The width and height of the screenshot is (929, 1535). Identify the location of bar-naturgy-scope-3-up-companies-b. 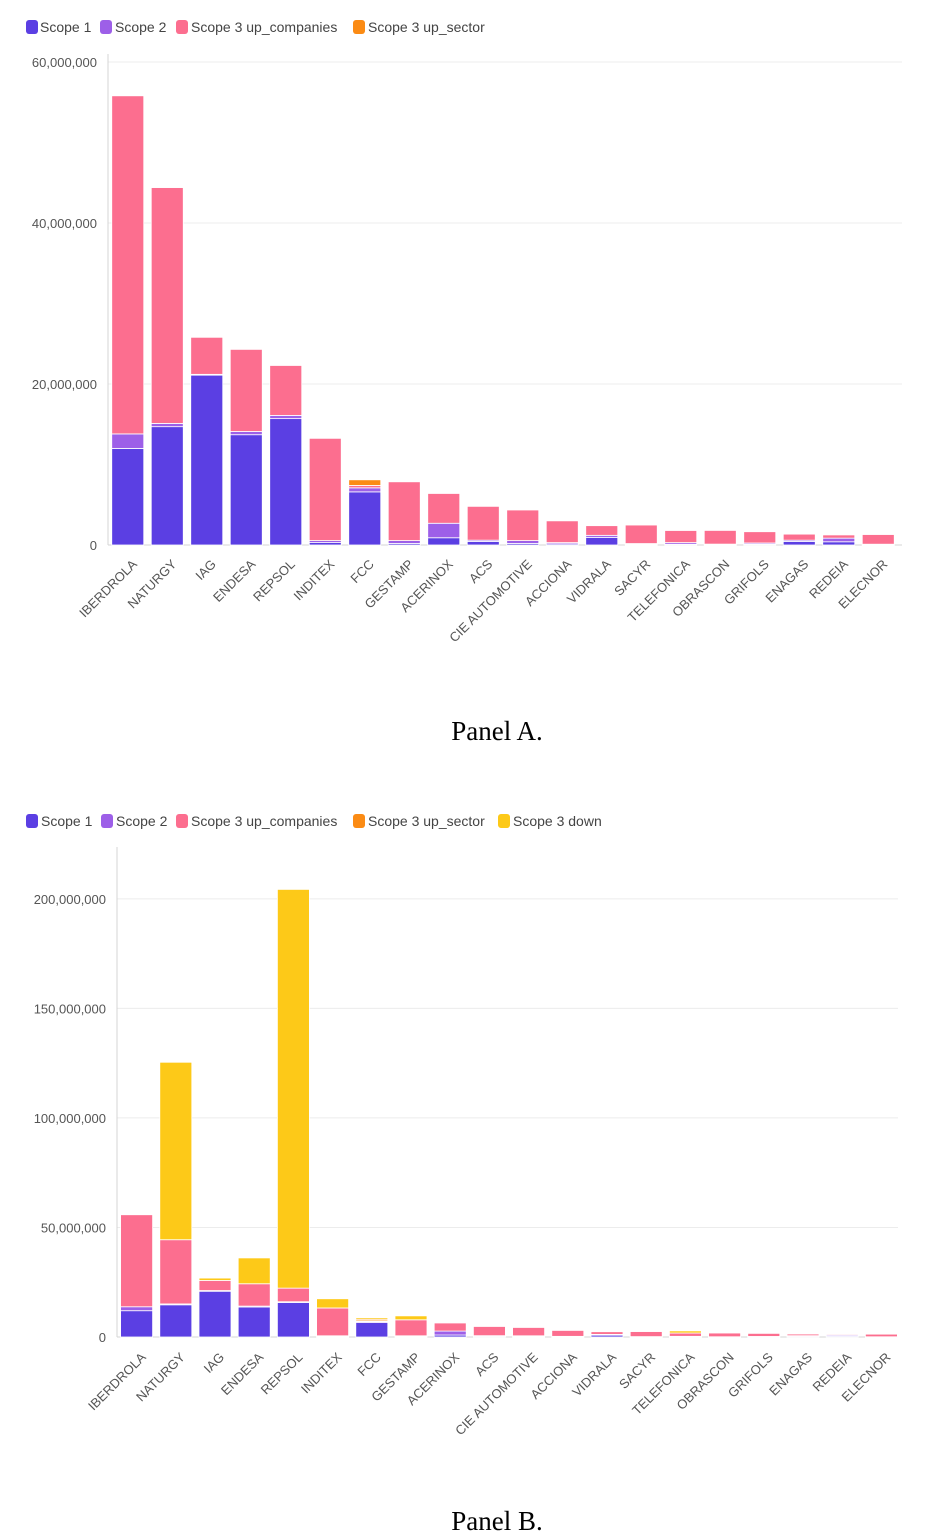
(176, 1272).